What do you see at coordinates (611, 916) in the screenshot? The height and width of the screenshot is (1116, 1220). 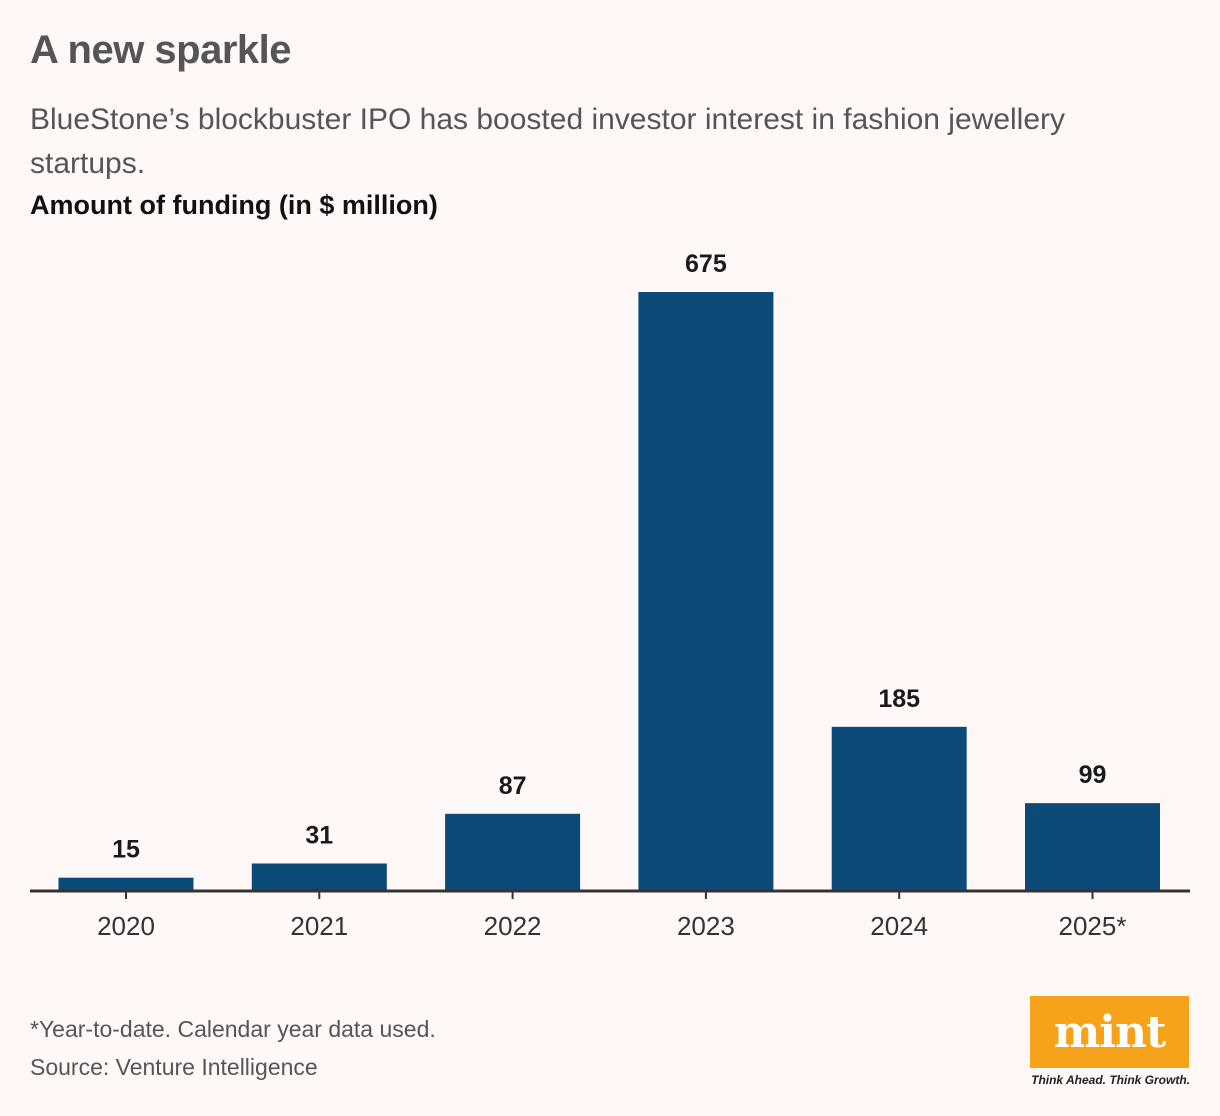 I see `x-axis-ticks-group: 2020 2021 2022 2023 2024 2025*` at bounding box center [611, 916].